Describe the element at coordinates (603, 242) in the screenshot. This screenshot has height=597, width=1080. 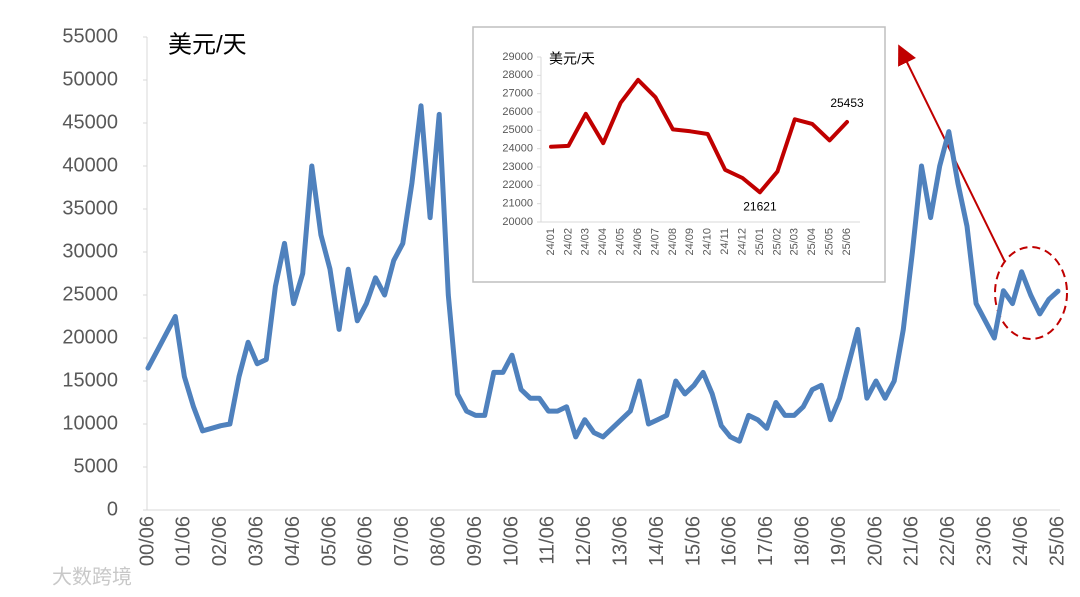
I see `x-tick-label: 24/04` at that location.